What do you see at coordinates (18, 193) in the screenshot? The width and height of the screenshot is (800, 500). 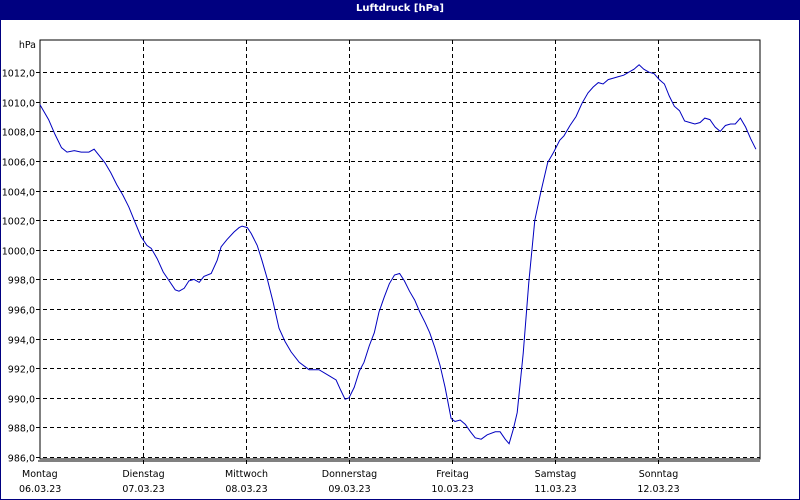 I see `y-tick-label: 1004,0` at bounding box center [18, 193].